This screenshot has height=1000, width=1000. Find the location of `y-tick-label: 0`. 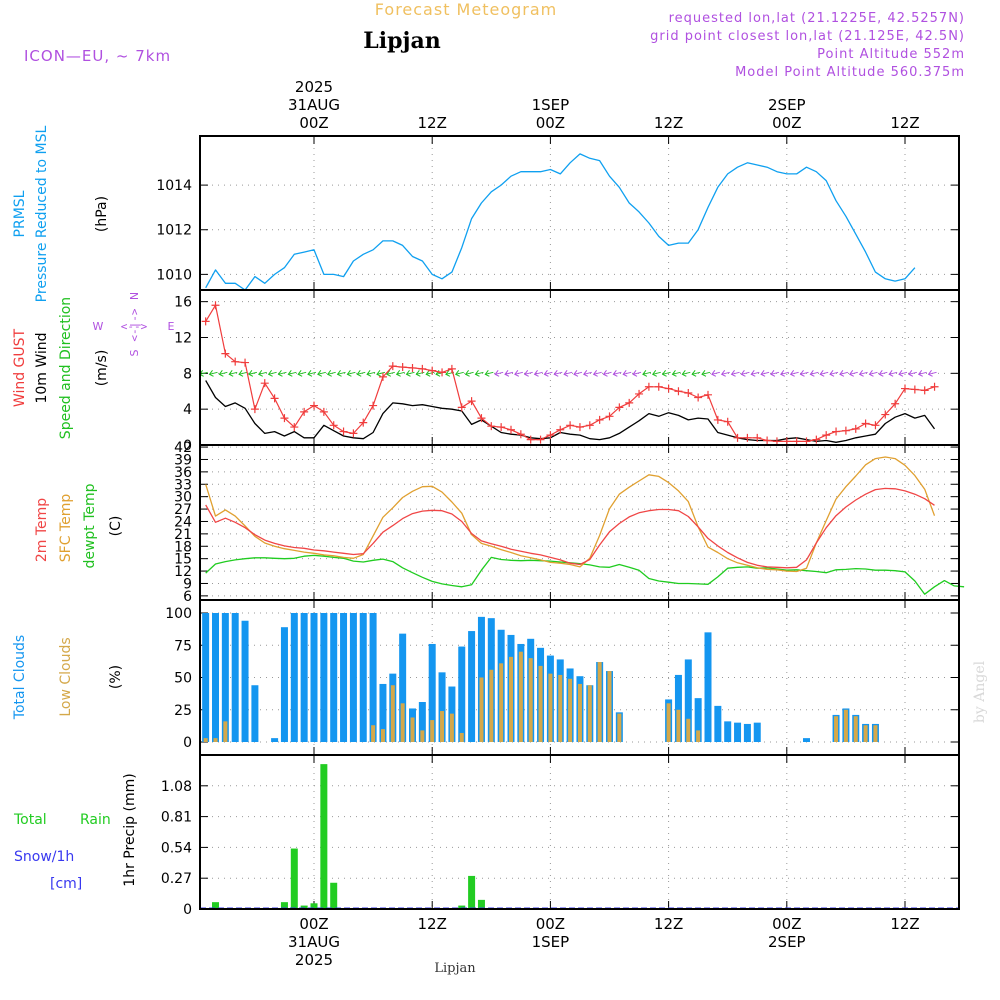

y-tick-label: 0 is located at coordinates (187, 743).